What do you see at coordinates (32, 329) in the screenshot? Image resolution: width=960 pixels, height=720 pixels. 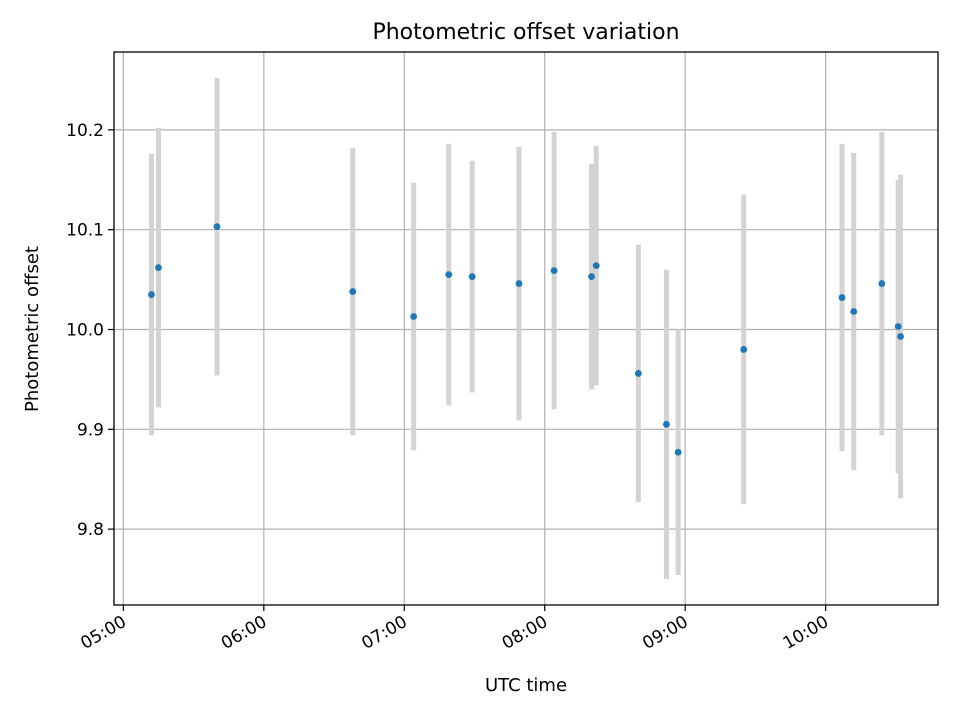 I see `y-axis-label: Photometric offset` at bounding box center [32, 329].